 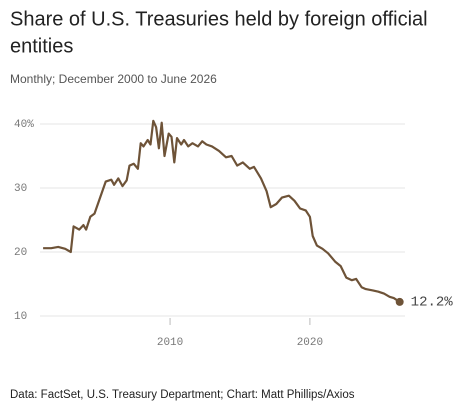 I want to click on y-tick-label: 10, so click(x=20, y=317).